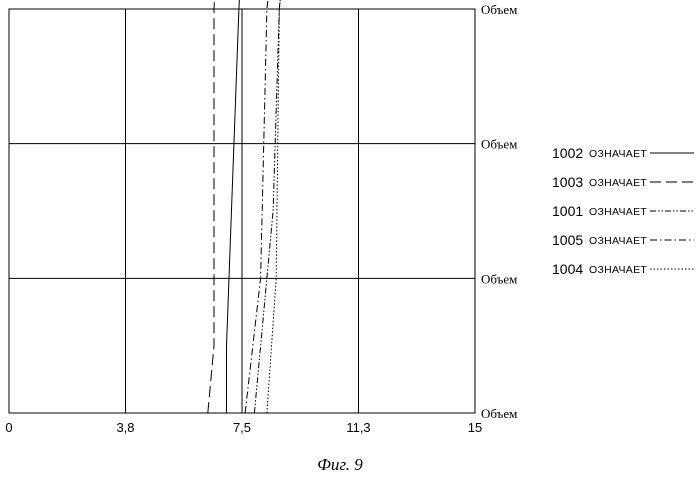 Image resolution: width=699 pixels, height=479 pixels. Describe the element at coordinates (567, 240) in the screenshot. I see `legend-series-name: 1005` at that location.